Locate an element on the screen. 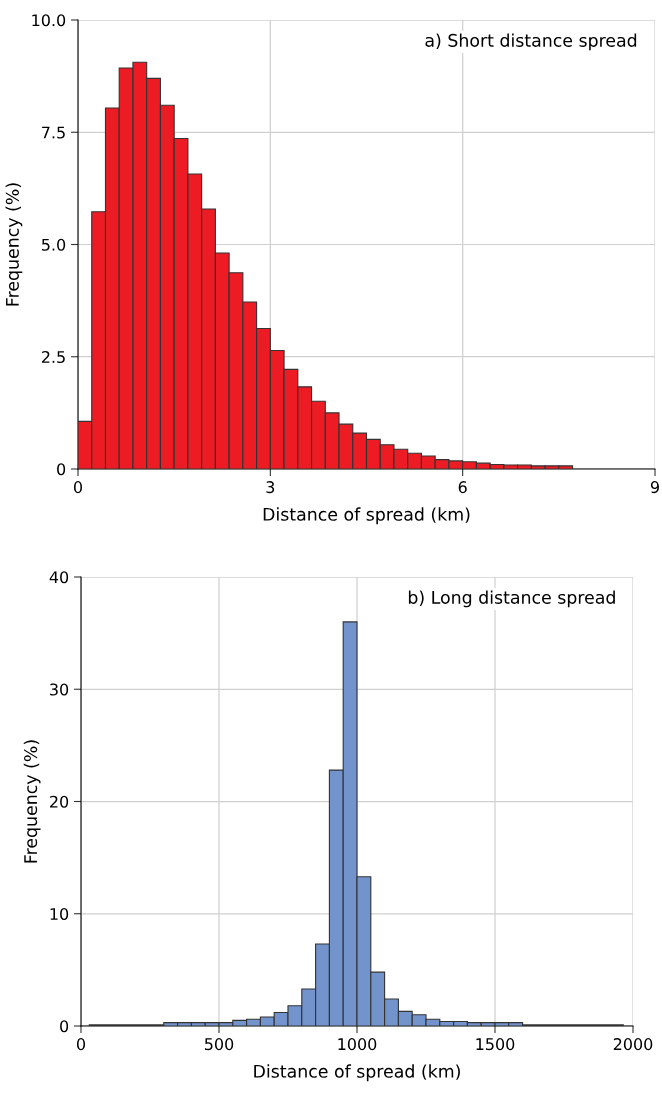 The height and width of the screenshot is (1098, 662). x-tick-label: 1500 is located at coordinates (495, 1044).